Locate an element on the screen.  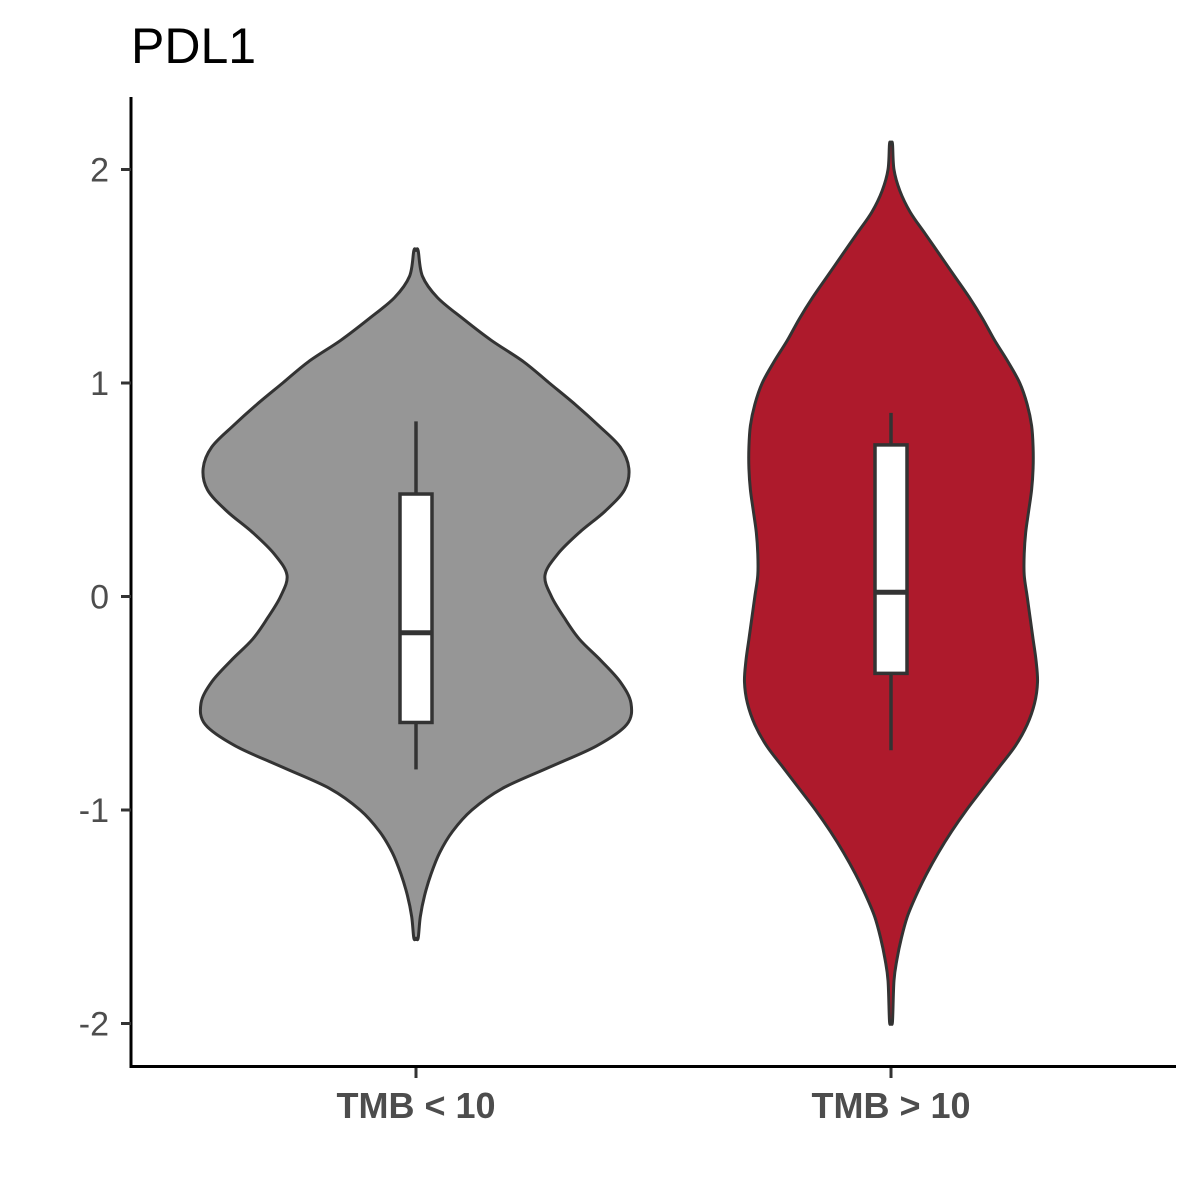
x-axis-ticks: TMB < 10 TMB > 10 is located at coordinates (653, 1097).